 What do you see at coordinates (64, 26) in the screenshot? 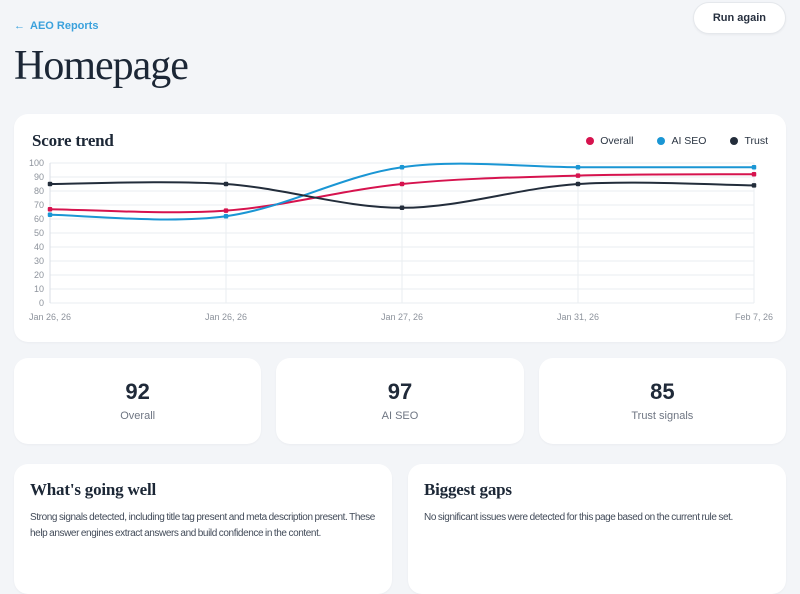
I see `back-link-label: AEO Reports` at bounding box center [64, 26].